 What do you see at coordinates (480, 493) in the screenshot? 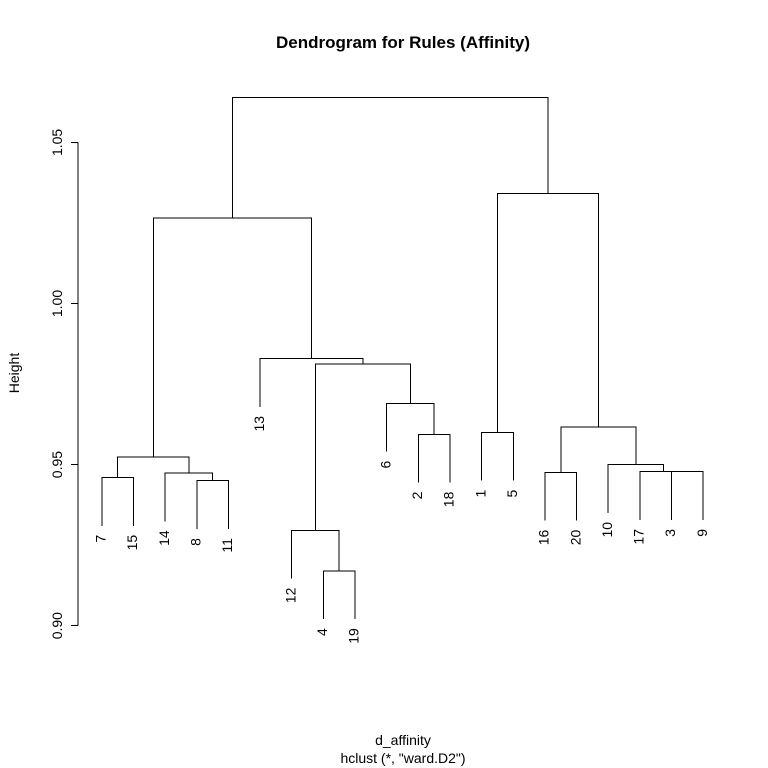
I see `leaf-label: 1` at bounding box center [480, 493].